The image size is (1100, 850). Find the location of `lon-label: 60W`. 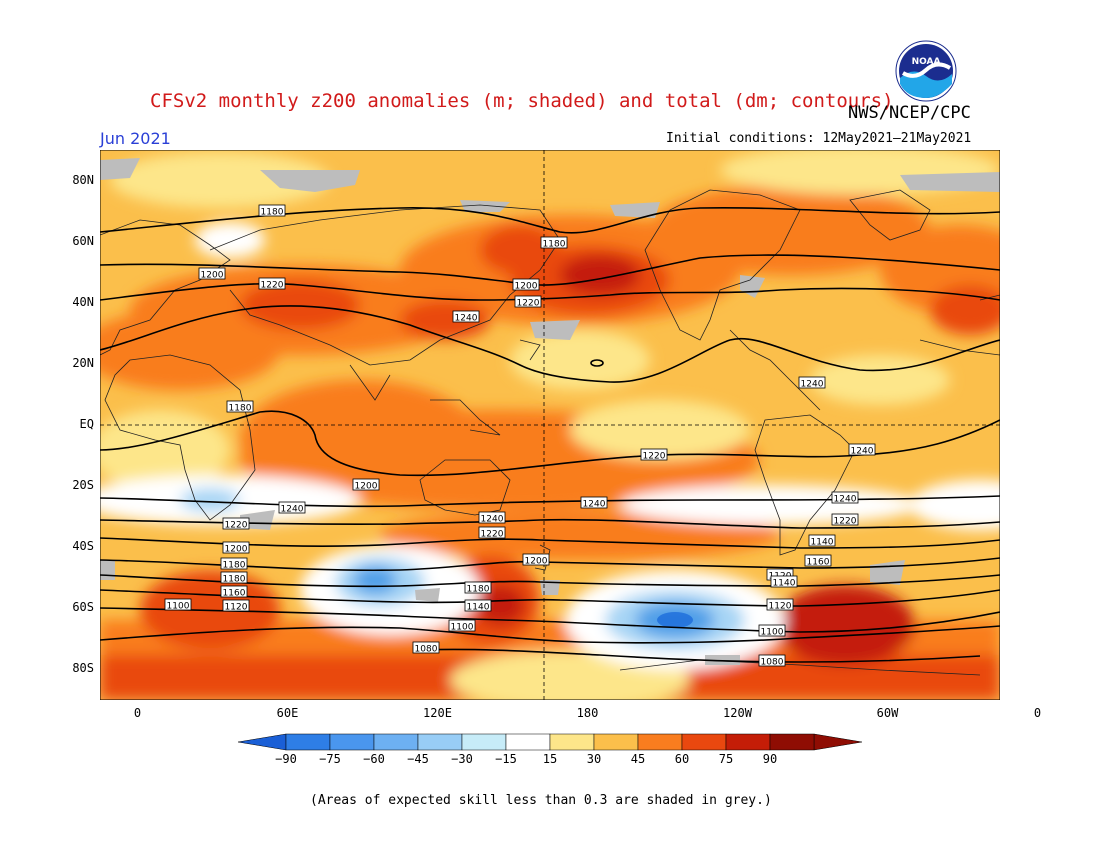

lon-label: 60W is located at coordinates (887, 713).